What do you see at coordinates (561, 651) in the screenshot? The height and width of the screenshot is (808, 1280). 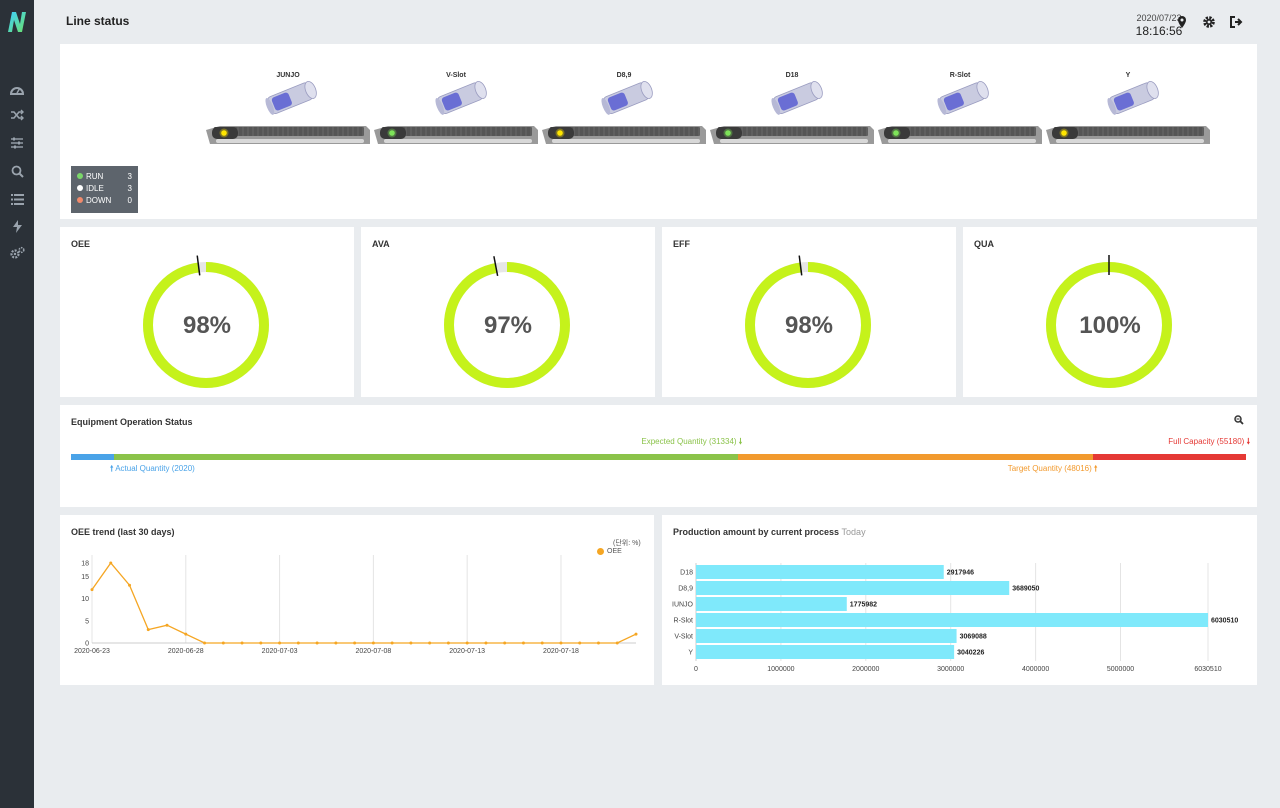 I see `x-tick-label: 2020-07-18` at bounding box center [561, 651].